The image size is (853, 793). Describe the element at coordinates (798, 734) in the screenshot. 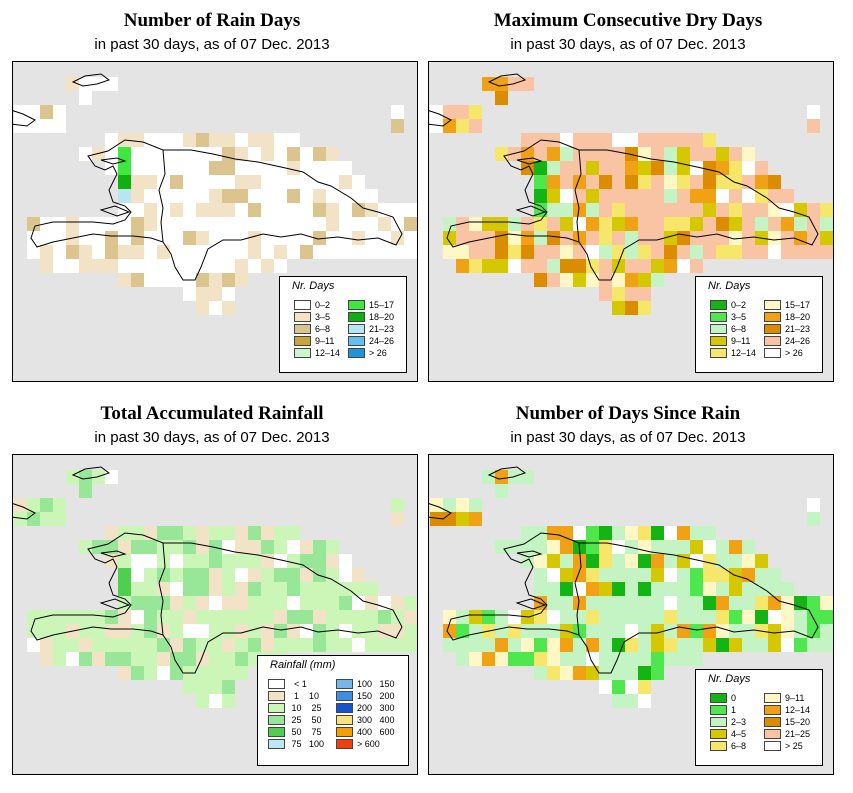

I see `legend-label: 21–25` at that location.